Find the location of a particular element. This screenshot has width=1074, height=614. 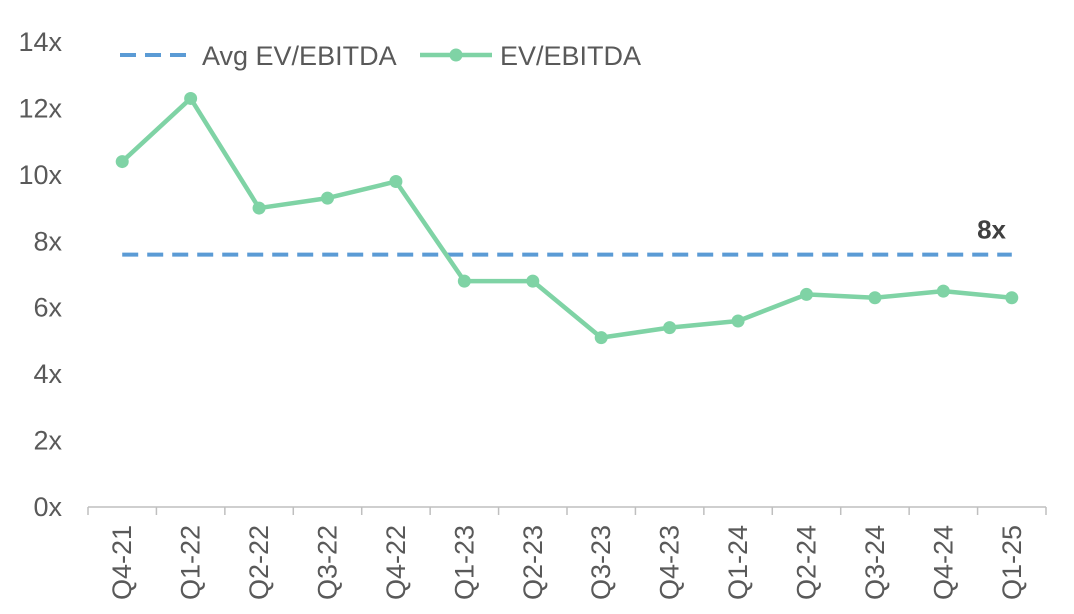

legend-label-ev-ebitda: EV/EBITDA is located at coordinates (570, 56).